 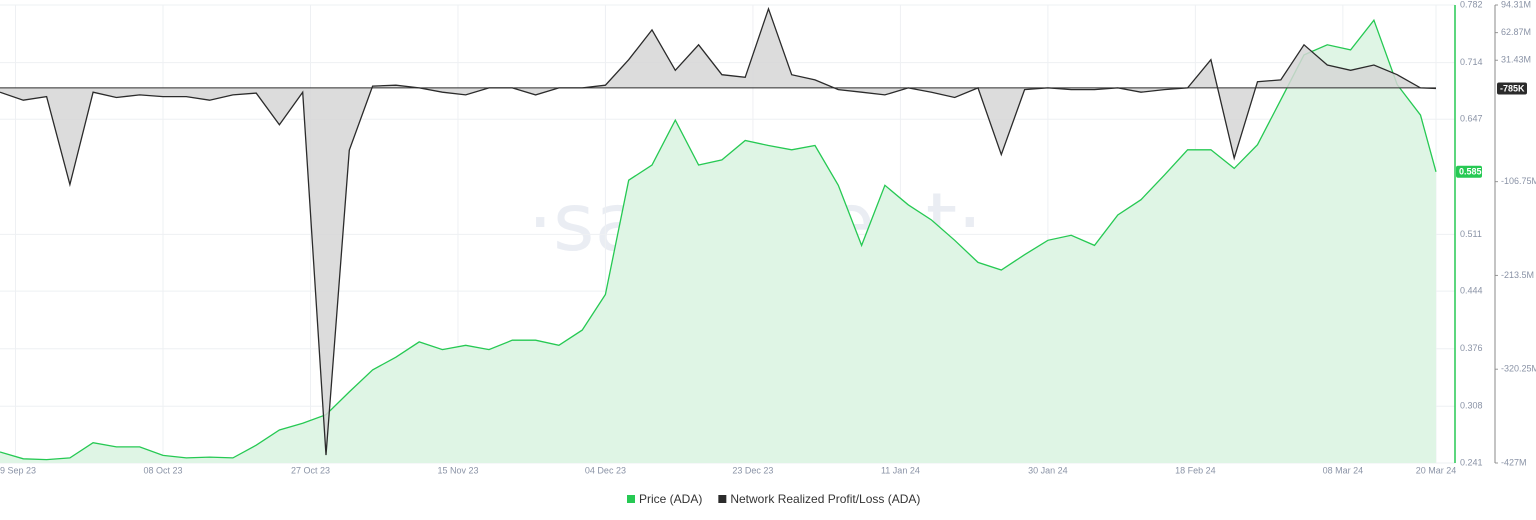 I want to click on y2-tick-label: -320.25M, so click(x=1518, y=369).